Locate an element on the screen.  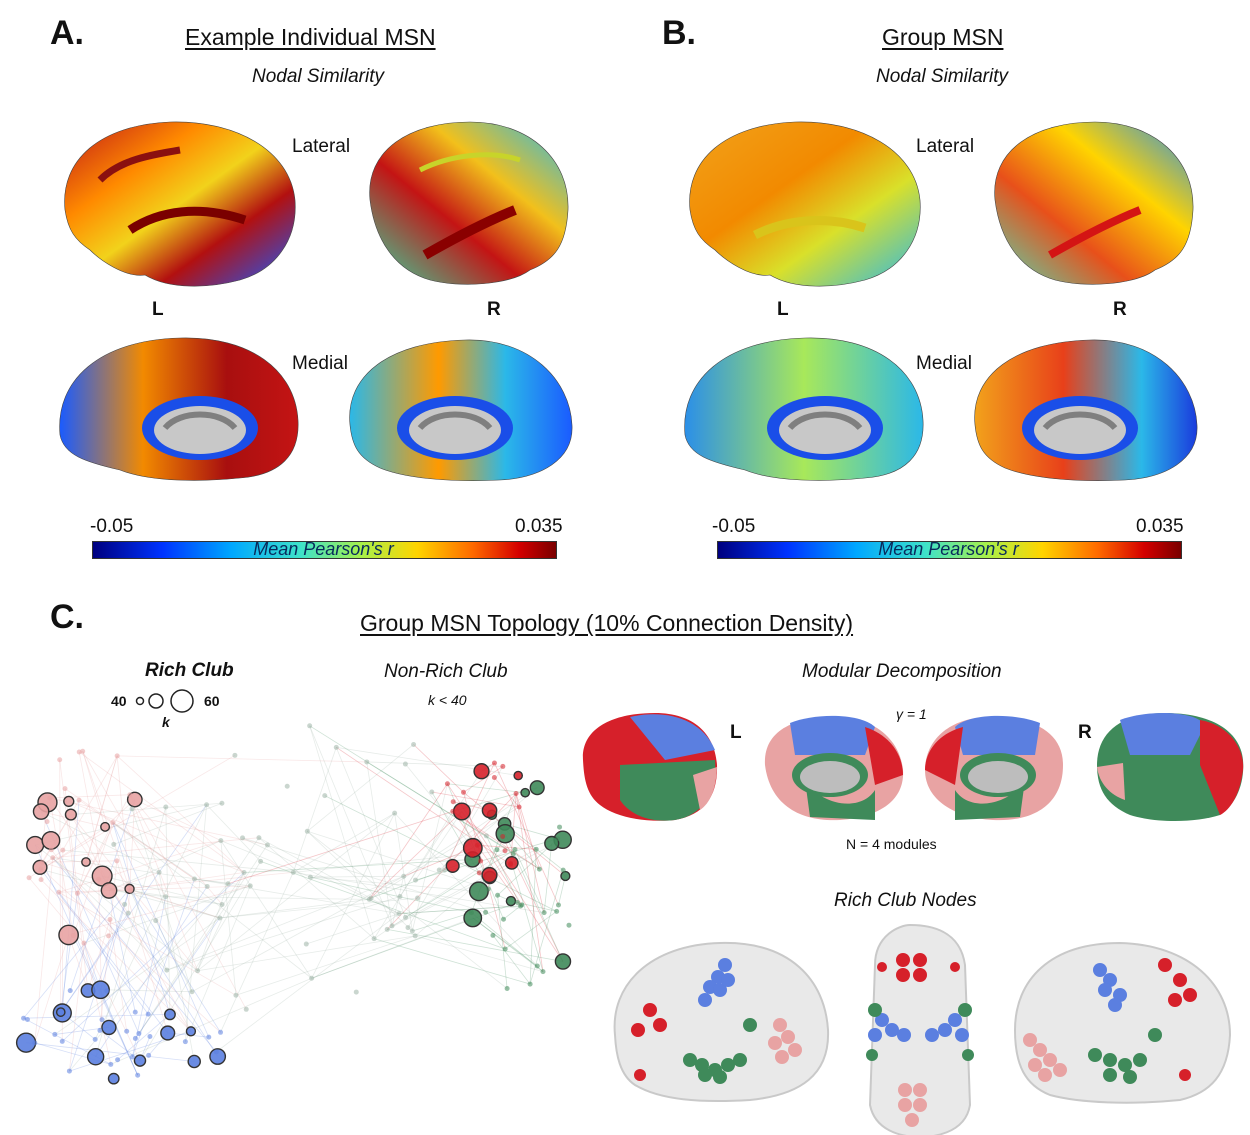
glass-brain-axial is located at coordinates (920, 1029).